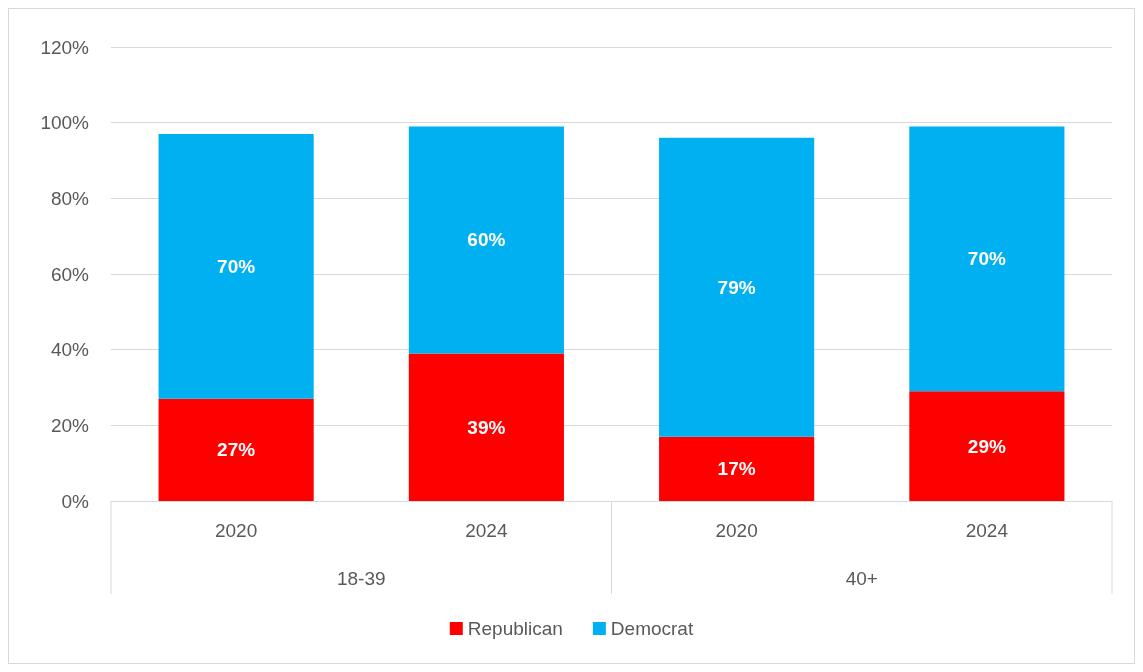 This screenshot has width=1143, height=672. What do you see at coordinates (861, 578) in the screenshot?
I see `text: 40+` at bounding box center [861, 578].